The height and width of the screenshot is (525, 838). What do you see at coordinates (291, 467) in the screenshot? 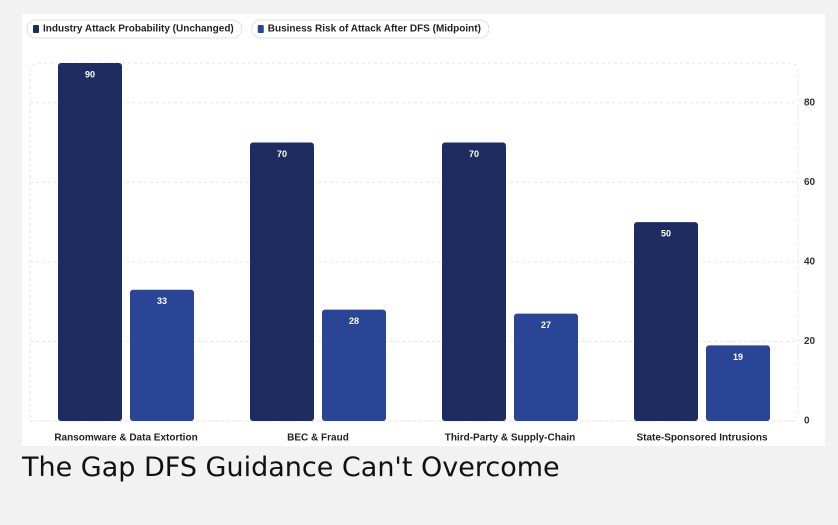
I see `chart-title: The Gap DFS Guidance Can't Overcome` at bounding box center [291, 467].